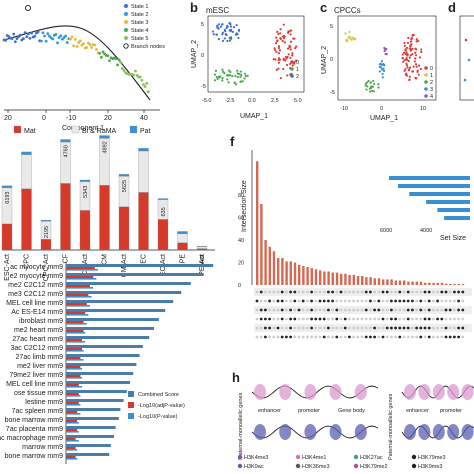 The image size is (474, 474). What do you see at coordinates (297, 77) in the screenshot?
I see `legend-label: 2` at bounding box center [297, 77].